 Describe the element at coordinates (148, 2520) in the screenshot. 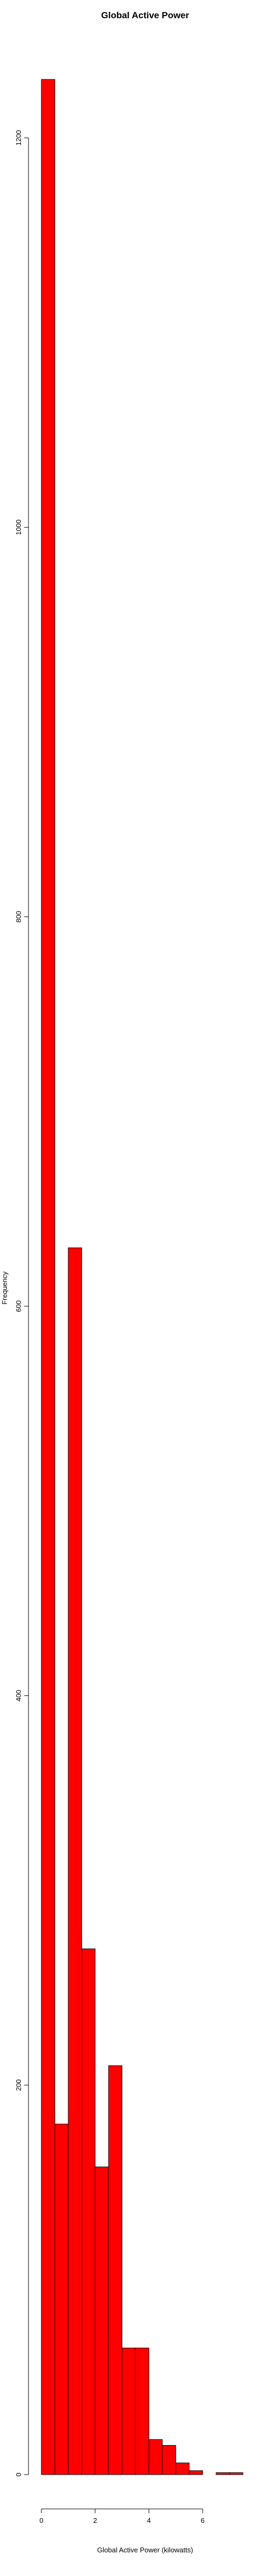

I see `x-tick-label: 4` at that location.